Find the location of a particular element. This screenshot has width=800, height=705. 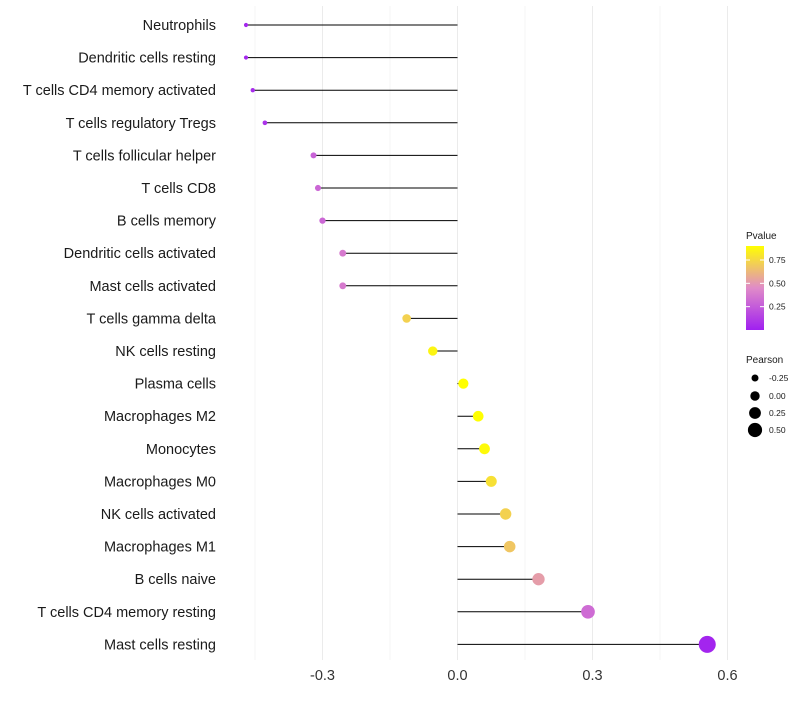

category-label: NK cells resting is located at coordinates (165, 352).